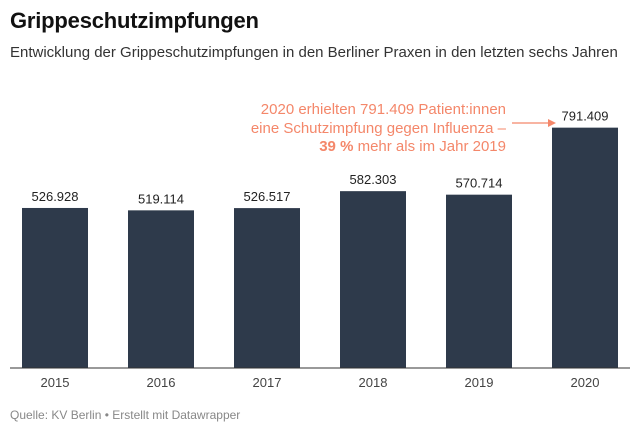 Image resolution: width=640 pixels, height=434 pixels. What do you see at coordinates (585, 382) in the screenshot?
I see `x-tick-2020: 2020` at bounding box center [585, 382].